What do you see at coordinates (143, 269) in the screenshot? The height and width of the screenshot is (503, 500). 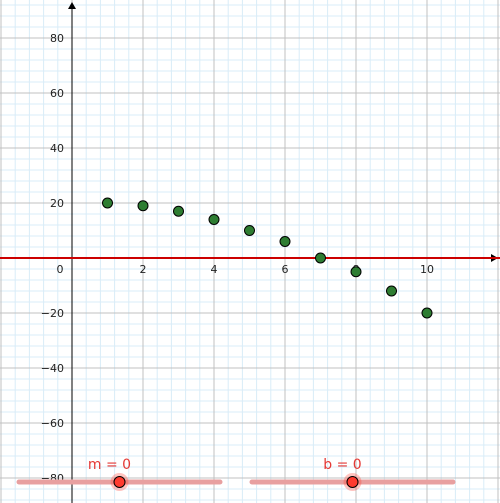 I see `x-tick-label: 2` at bounding box center [143, 269].